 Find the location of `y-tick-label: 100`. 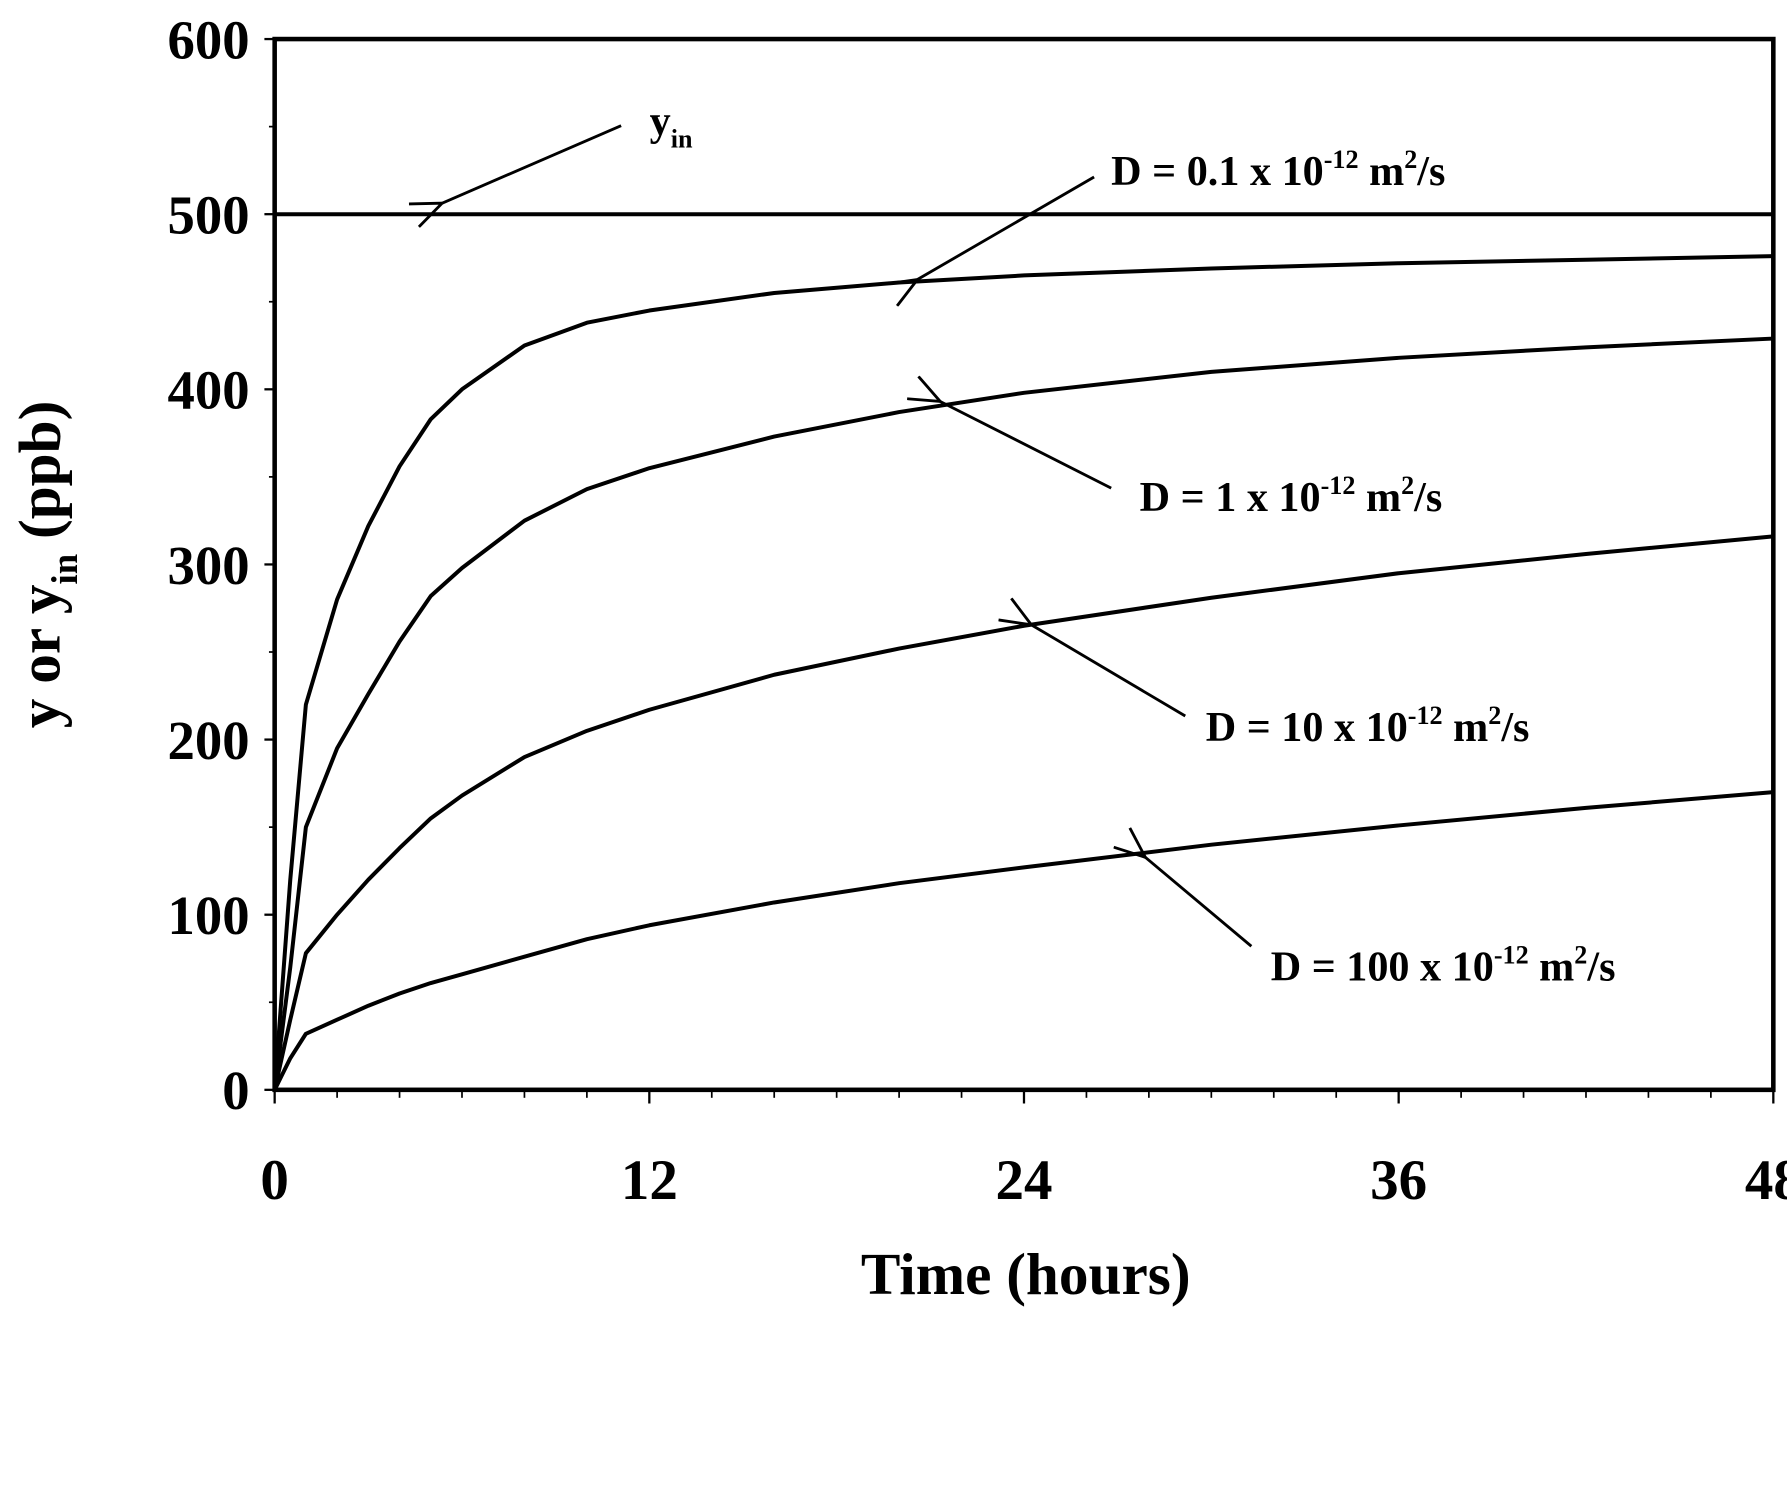

y-tick-label: 100 is located at coordinates (209, 915).